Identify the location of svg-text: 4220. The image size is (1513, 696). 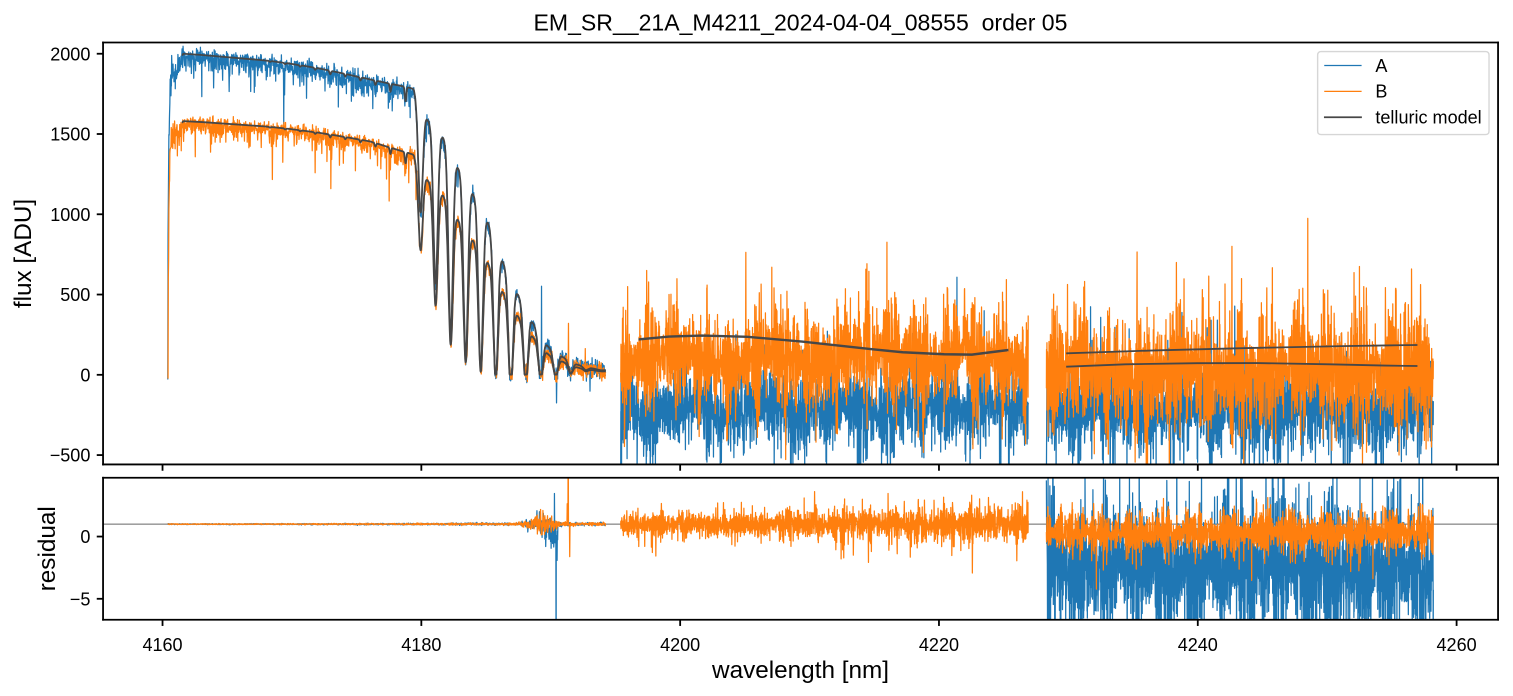
(939, 645).